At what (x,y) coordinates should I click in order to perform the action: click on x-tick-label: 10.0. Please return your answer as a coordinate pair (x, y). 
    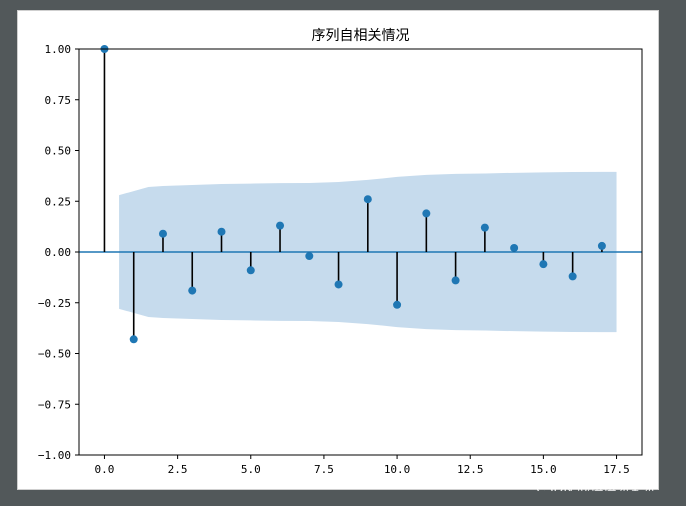
    Looking at the image, I should click on (397, 469).